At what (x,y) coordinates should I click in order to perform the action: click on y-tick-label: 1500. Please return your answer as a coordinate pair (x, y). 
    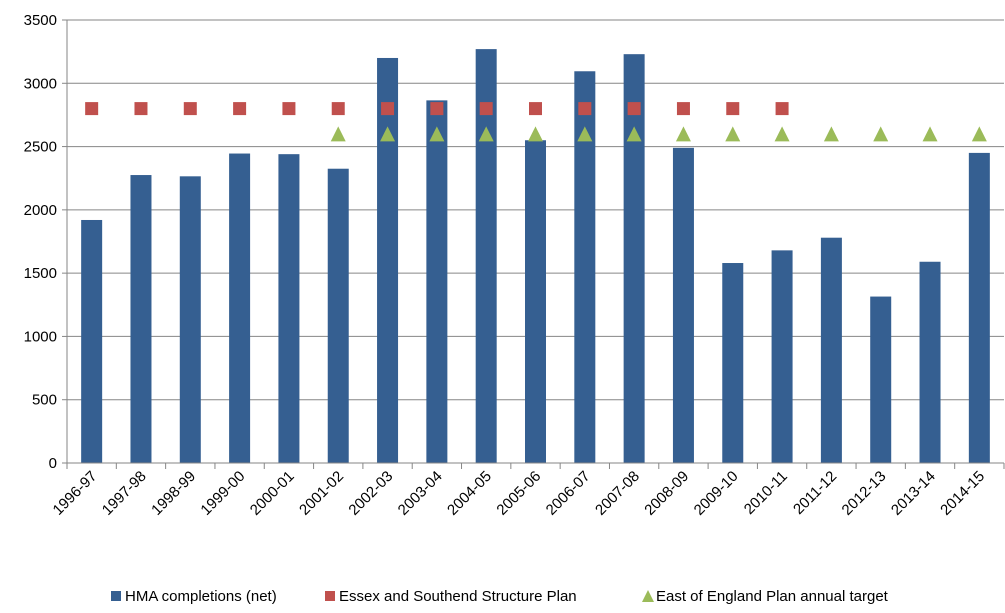
    Looking at the image, I should click on (40, 273).